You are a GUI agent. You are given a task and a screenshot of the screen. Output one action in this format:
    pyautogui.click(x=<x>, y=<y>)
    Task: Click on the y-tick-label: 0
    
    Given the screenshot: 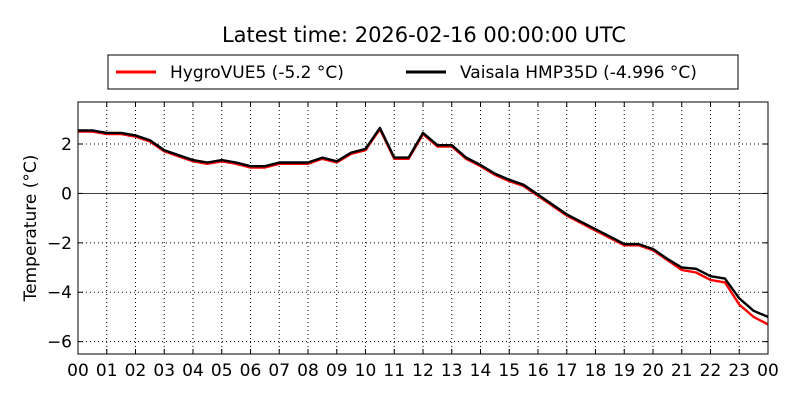 What is the action you would take?
    pyautogui.click(x=66, y=194)
    